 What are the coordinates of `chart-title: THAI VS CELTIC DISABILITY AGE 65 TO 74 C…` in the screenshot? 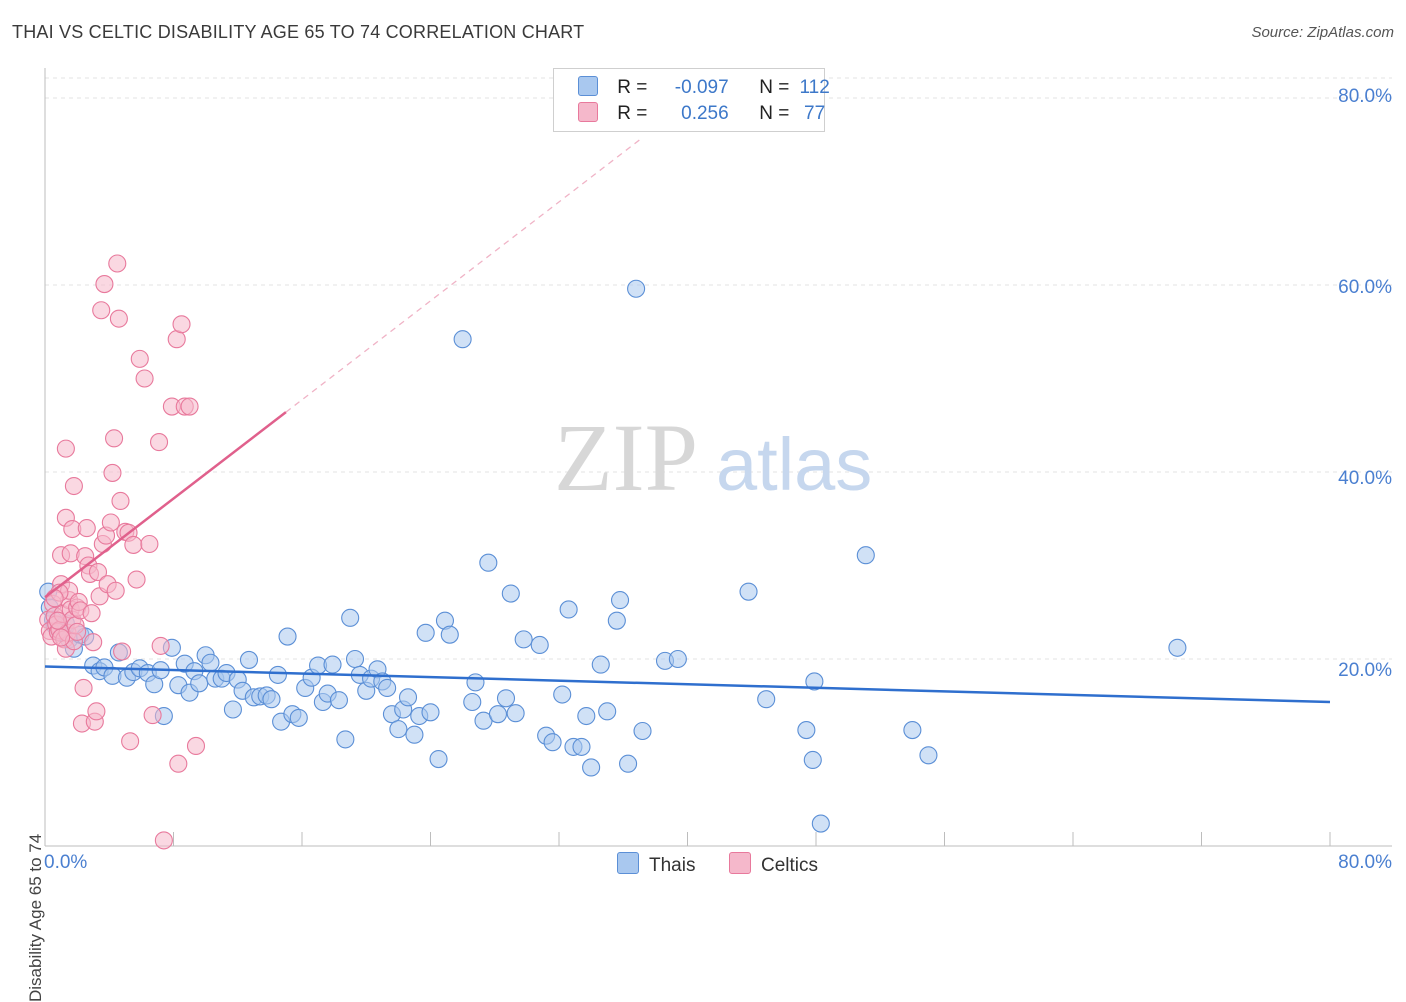 It's located at (298, 32).